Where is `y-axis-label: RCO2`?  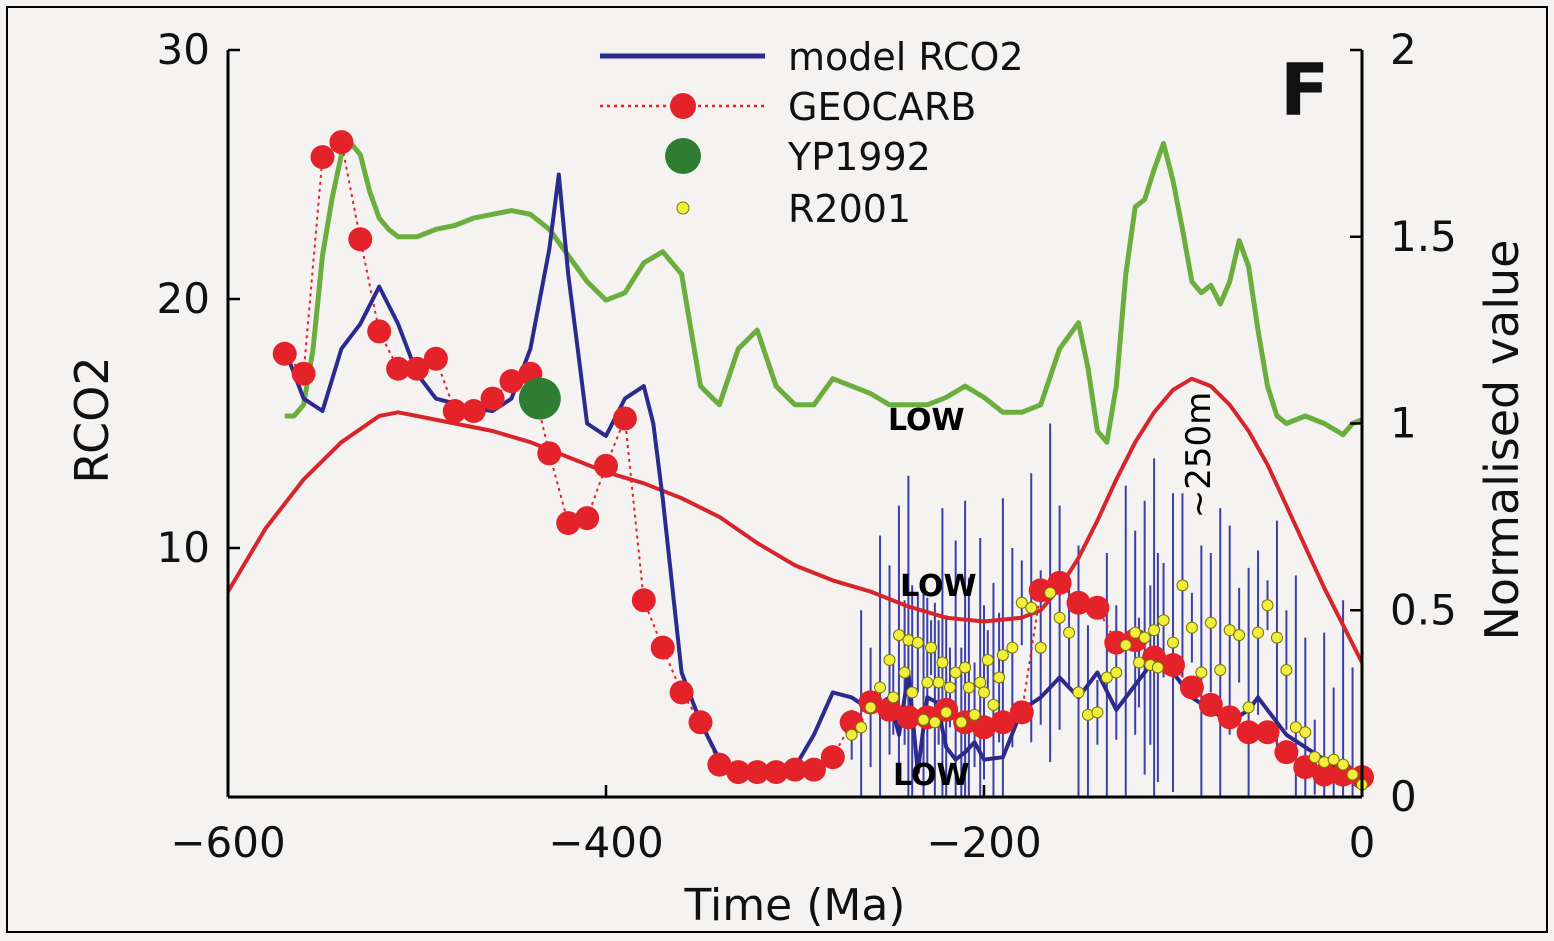 y-axis-label: RCO2 is located at coordinates (92, 419).